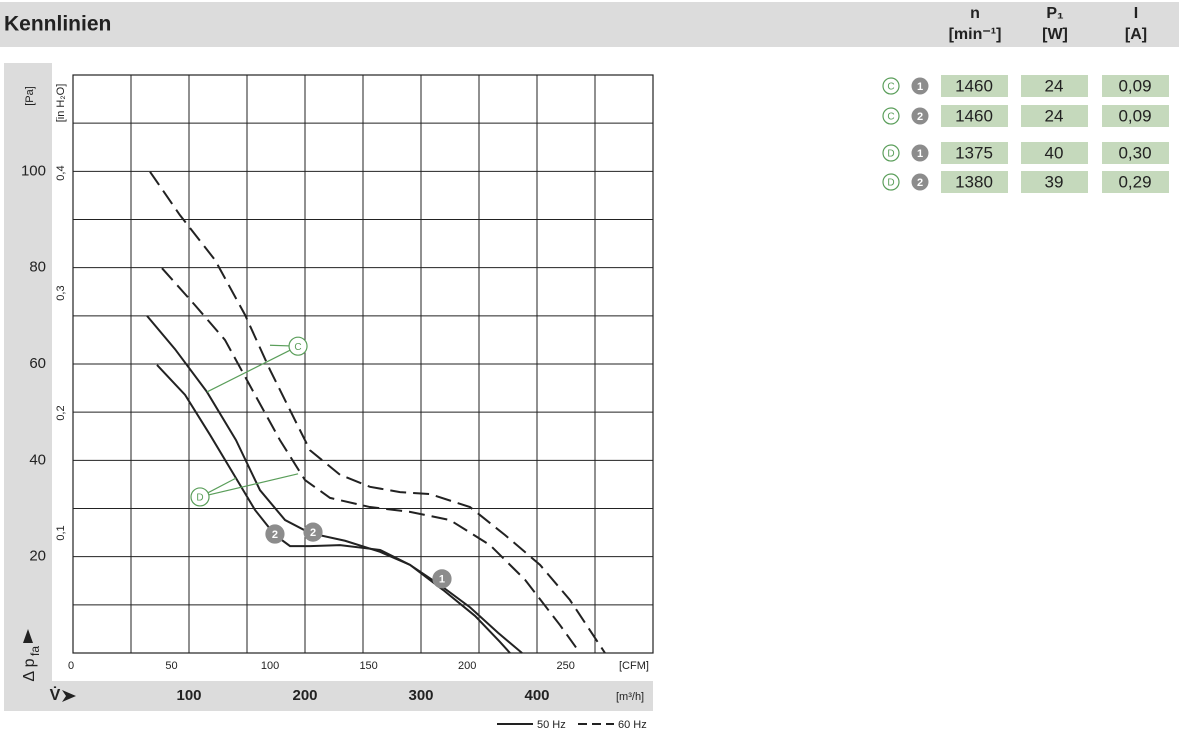 The height and width of the screenshot is (743, 1179). Describe the element at coordinates (37, 267) in the screenshot. I see `y-tick-label: 80` at that location.